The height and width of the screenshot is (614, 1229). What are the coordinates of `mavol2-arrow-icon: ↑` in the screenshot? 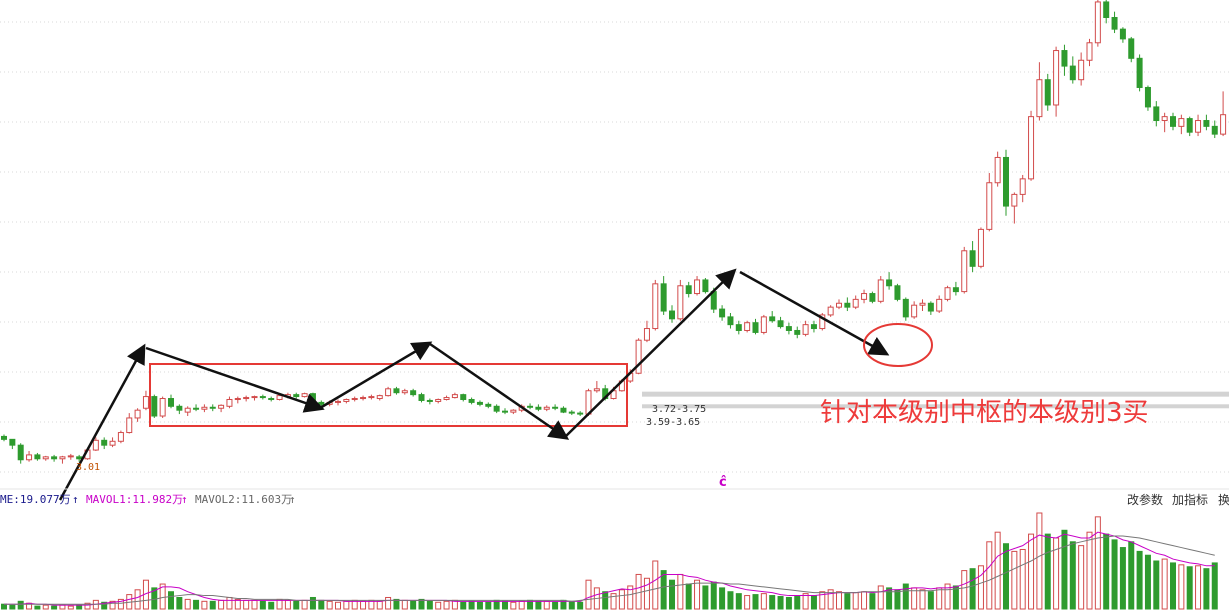 It's located at (292, 499).